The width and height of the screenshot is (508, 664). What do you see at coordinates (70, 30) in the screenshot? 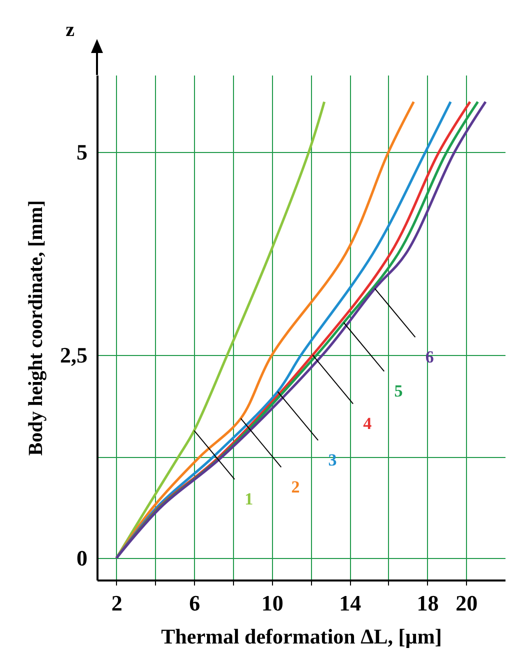
I see `text: z` at bounding box center [70, 30].